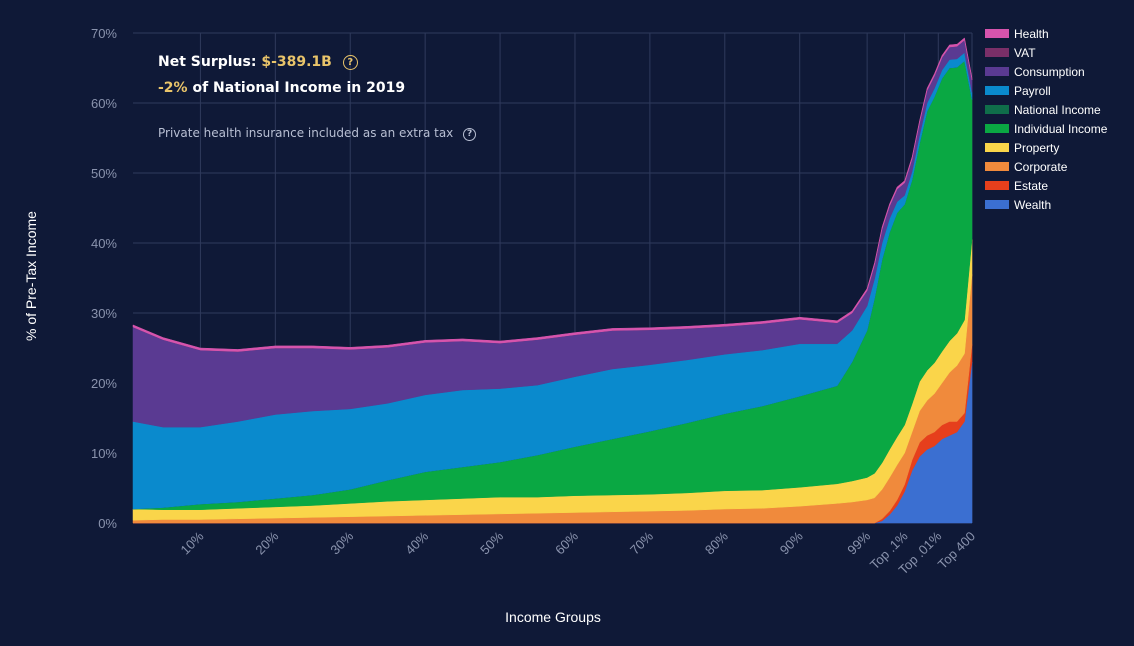  I want to click on legend-item-wealth: Wealth, so click(1018, 205).